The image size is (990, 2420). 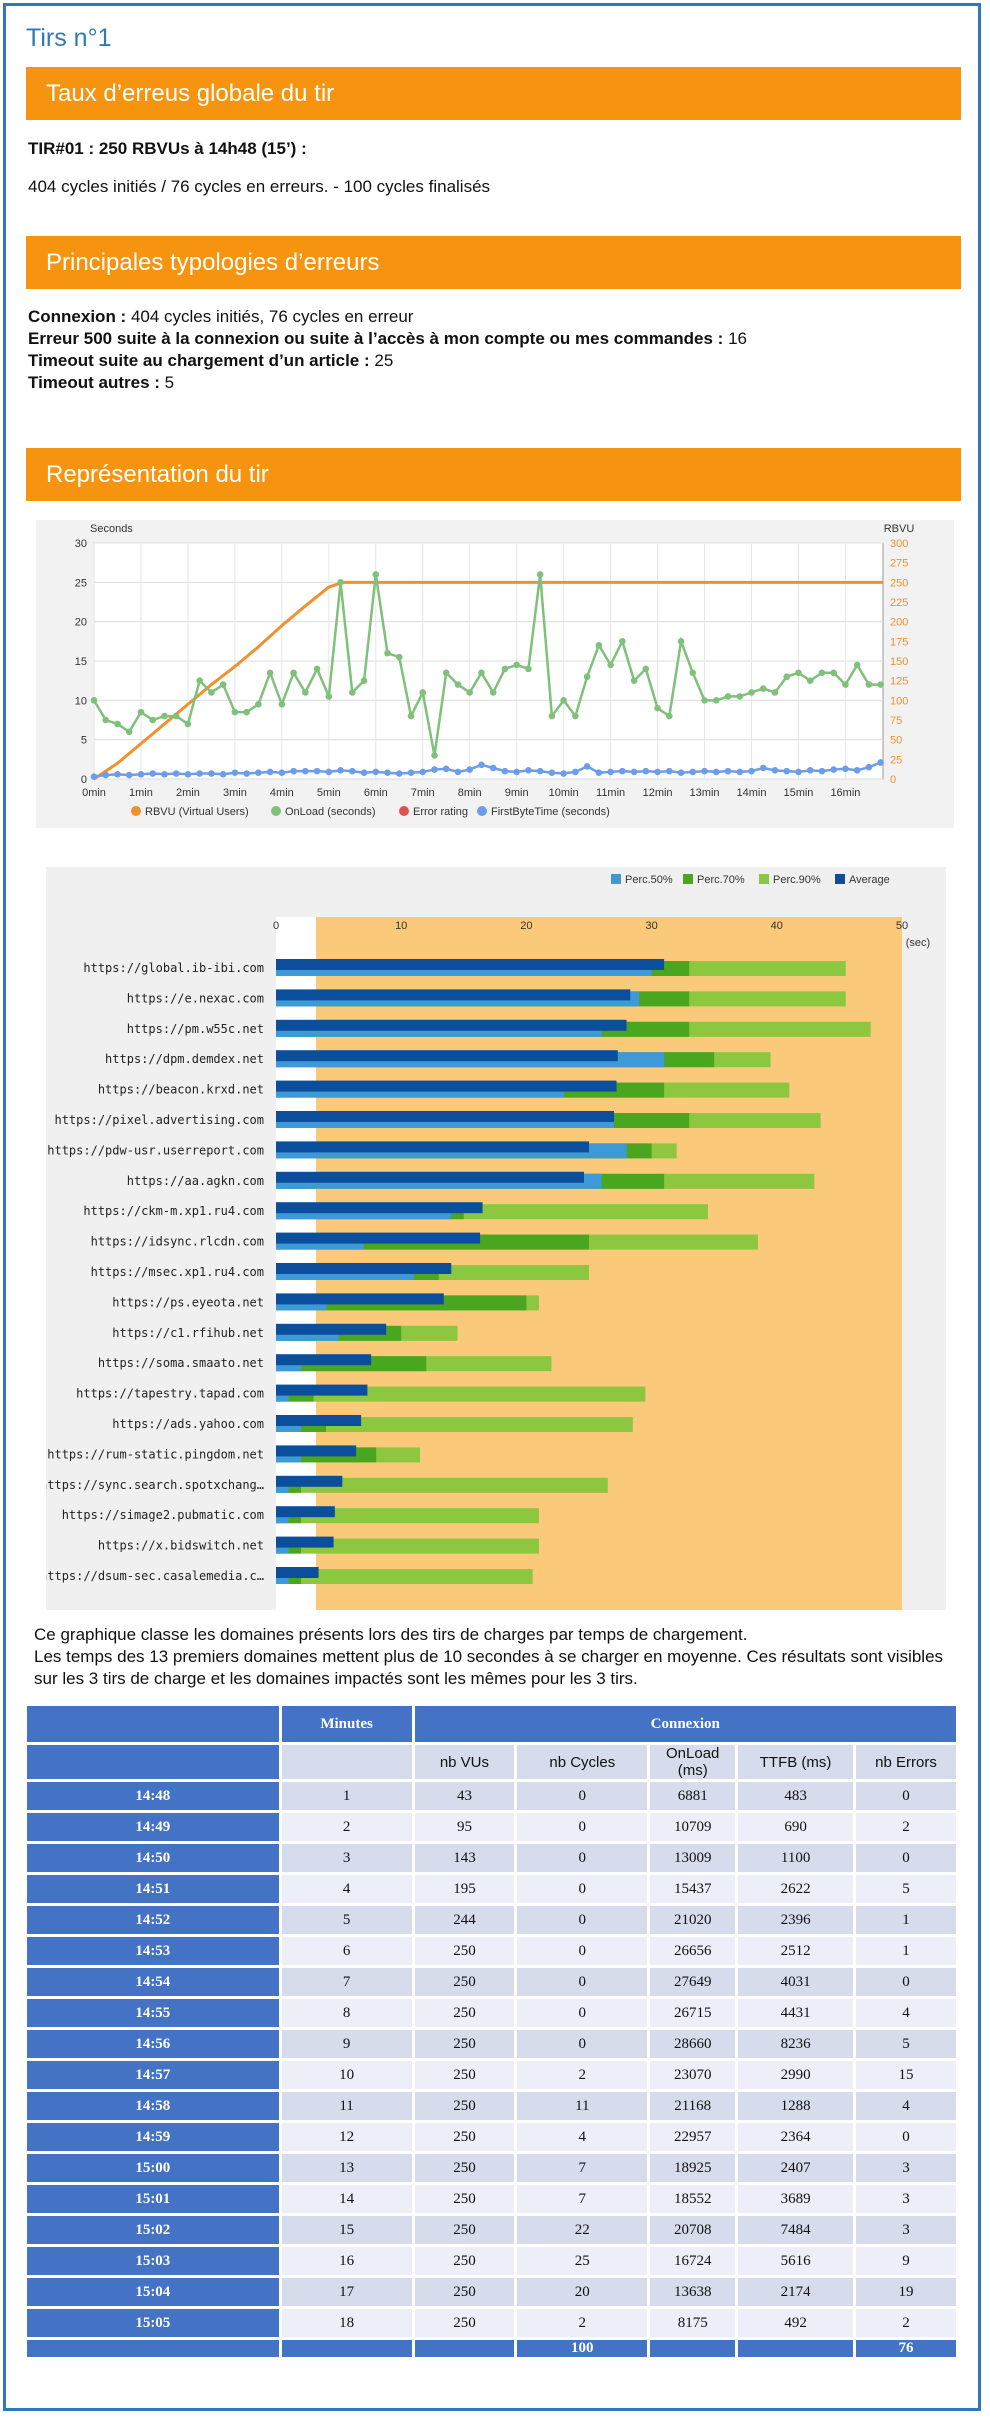 I want to click on legend-label: Error rating, so click(x=440, y=812).